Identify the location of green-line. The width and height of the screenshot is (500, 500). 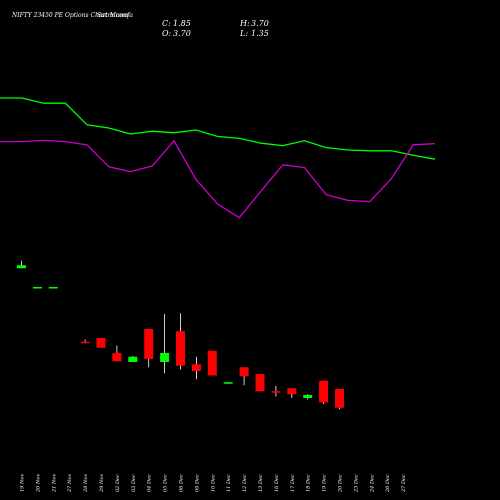
(218, 128).